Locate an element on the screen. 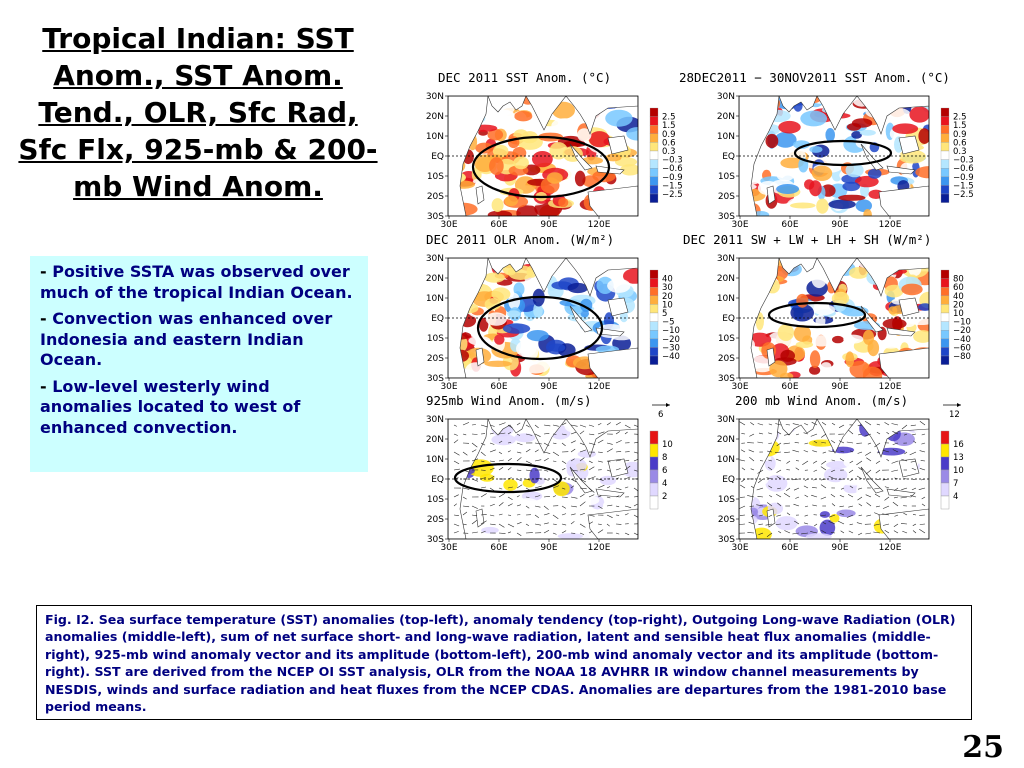  colorbar-label: 20 is located at coordinates (958, 305).